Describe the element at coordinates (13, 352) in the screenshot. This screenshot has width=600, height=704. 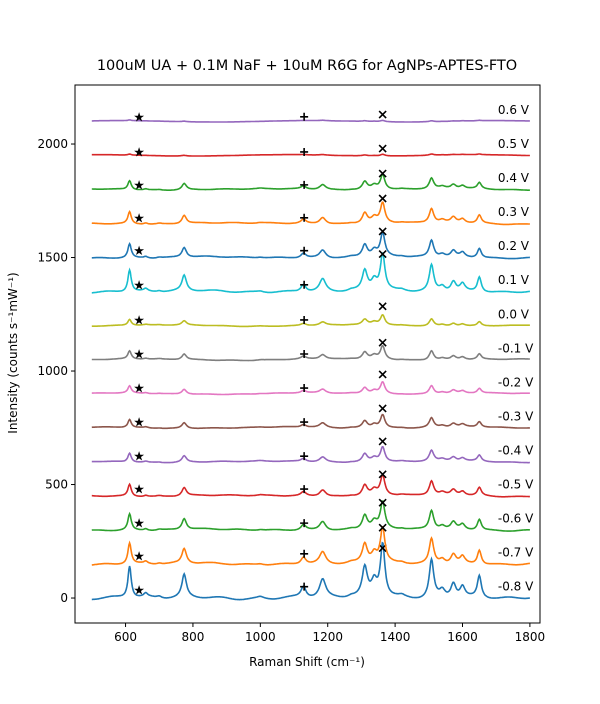
I see `y-axis-label: Intensity (counts s⁻¹mW⁻¹)` at that location.